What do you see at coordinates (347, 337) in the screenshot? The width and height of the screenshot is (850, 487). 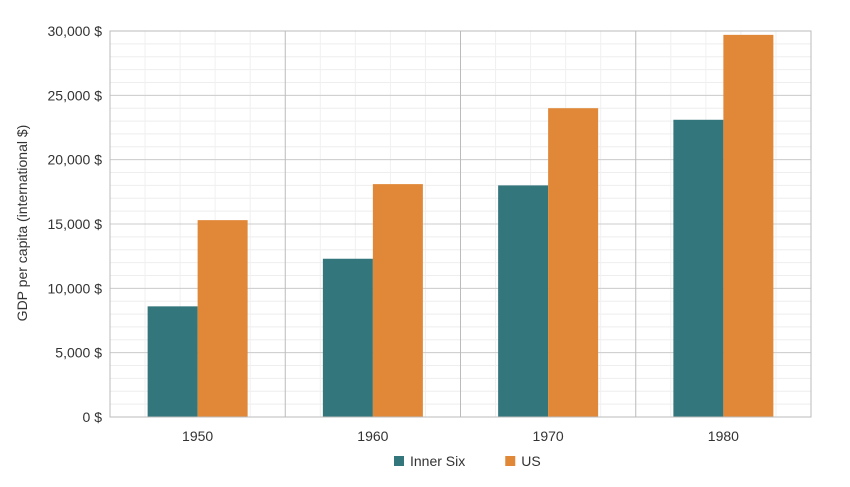 I see `bar-inner-six-1960` at bounding box center [347, 337].